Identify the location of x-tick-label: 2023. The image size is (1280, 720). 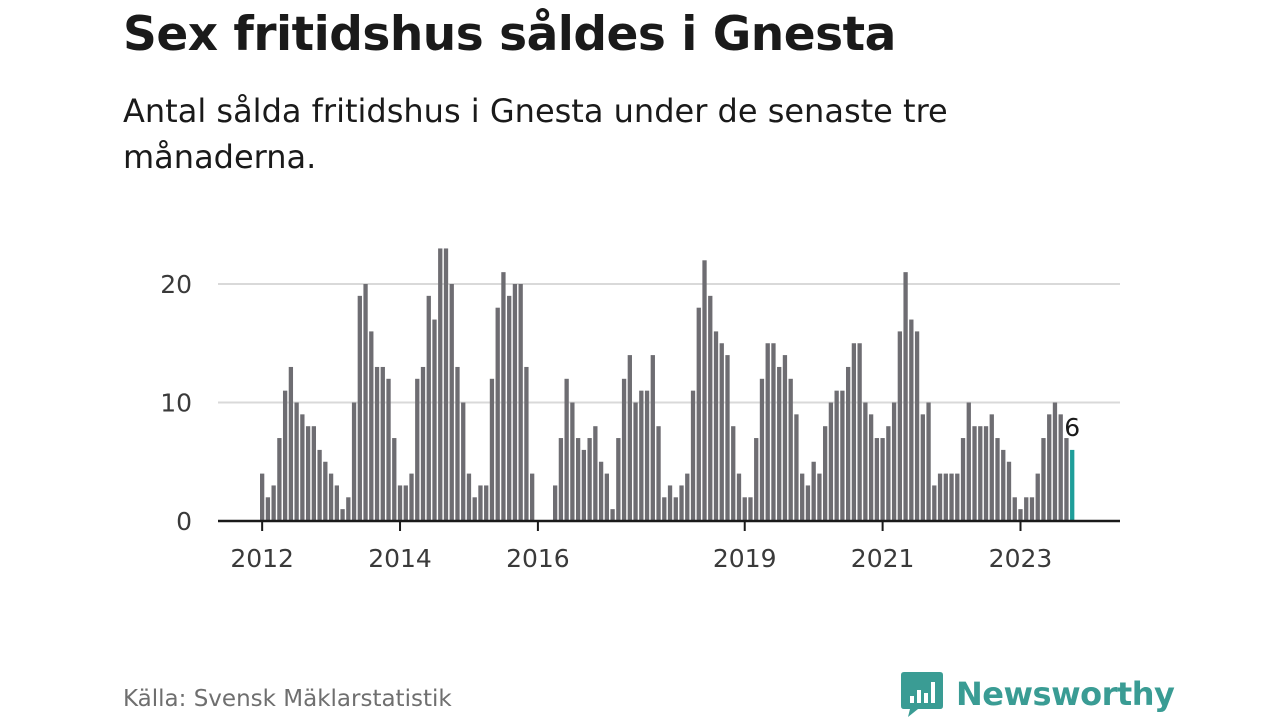
(1021, 558).